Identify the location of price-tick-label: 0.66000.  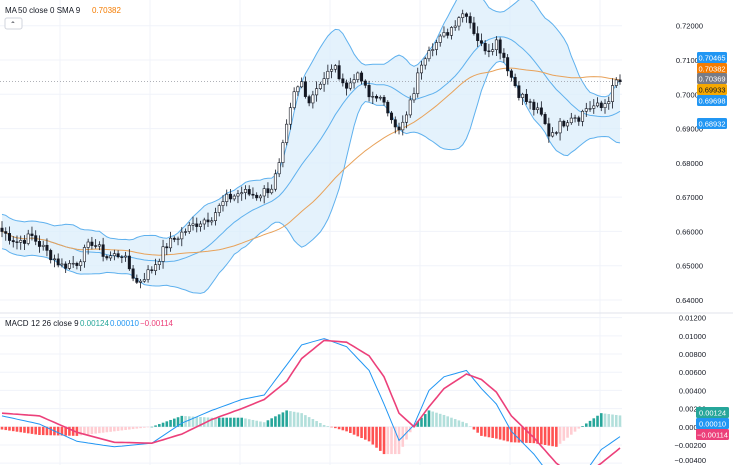
(689, 231).